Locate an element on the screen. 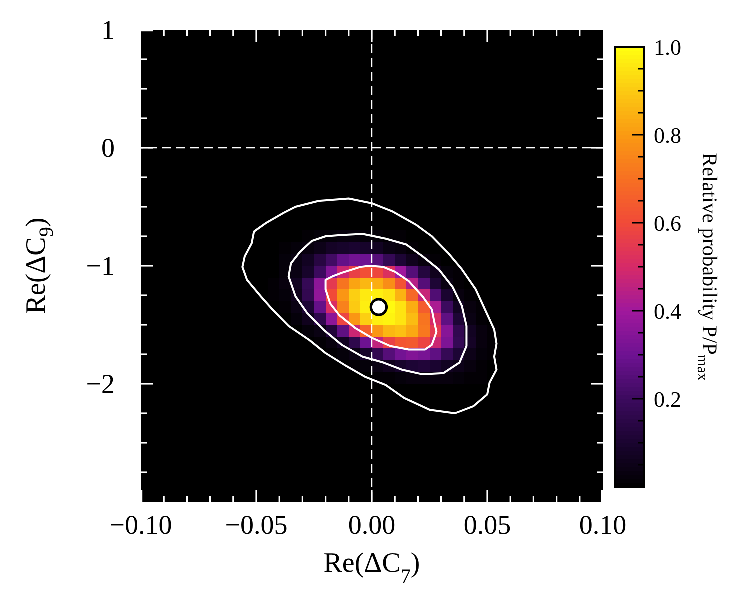  x-tick-label: 0.10 is located at coordinates (603, 525).